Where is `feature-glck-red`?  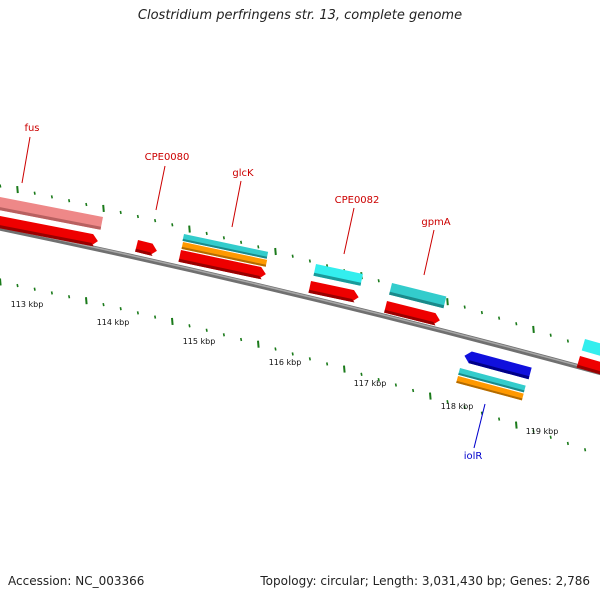
feature-glck-red is located at coordinates (223, 265).